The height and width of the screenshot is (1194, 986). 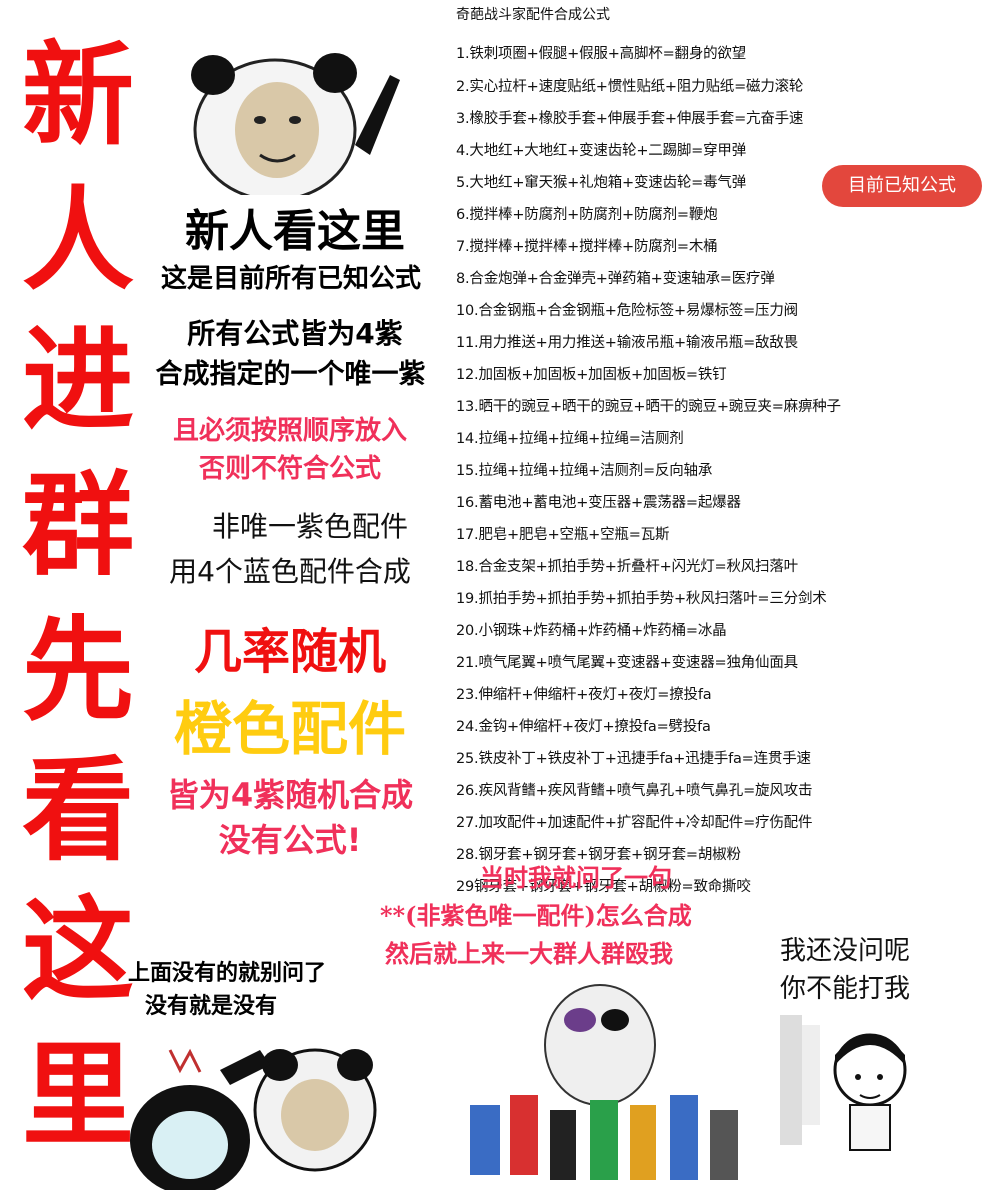 I want to click on non-unique-line: 用4个蓝色配件合成, so click(x=290, y=571).